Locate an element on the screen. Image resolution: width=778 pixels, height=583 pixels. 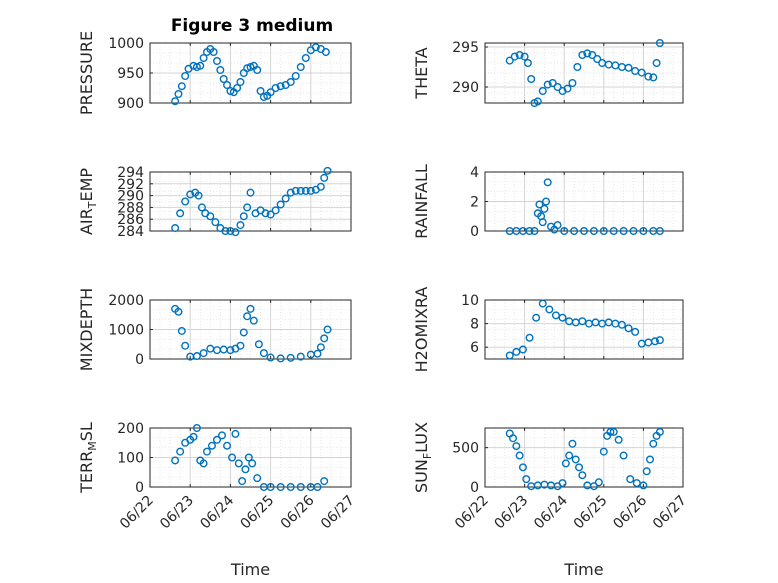
y-axis-label: THETA is located at coordinates (421, 73).